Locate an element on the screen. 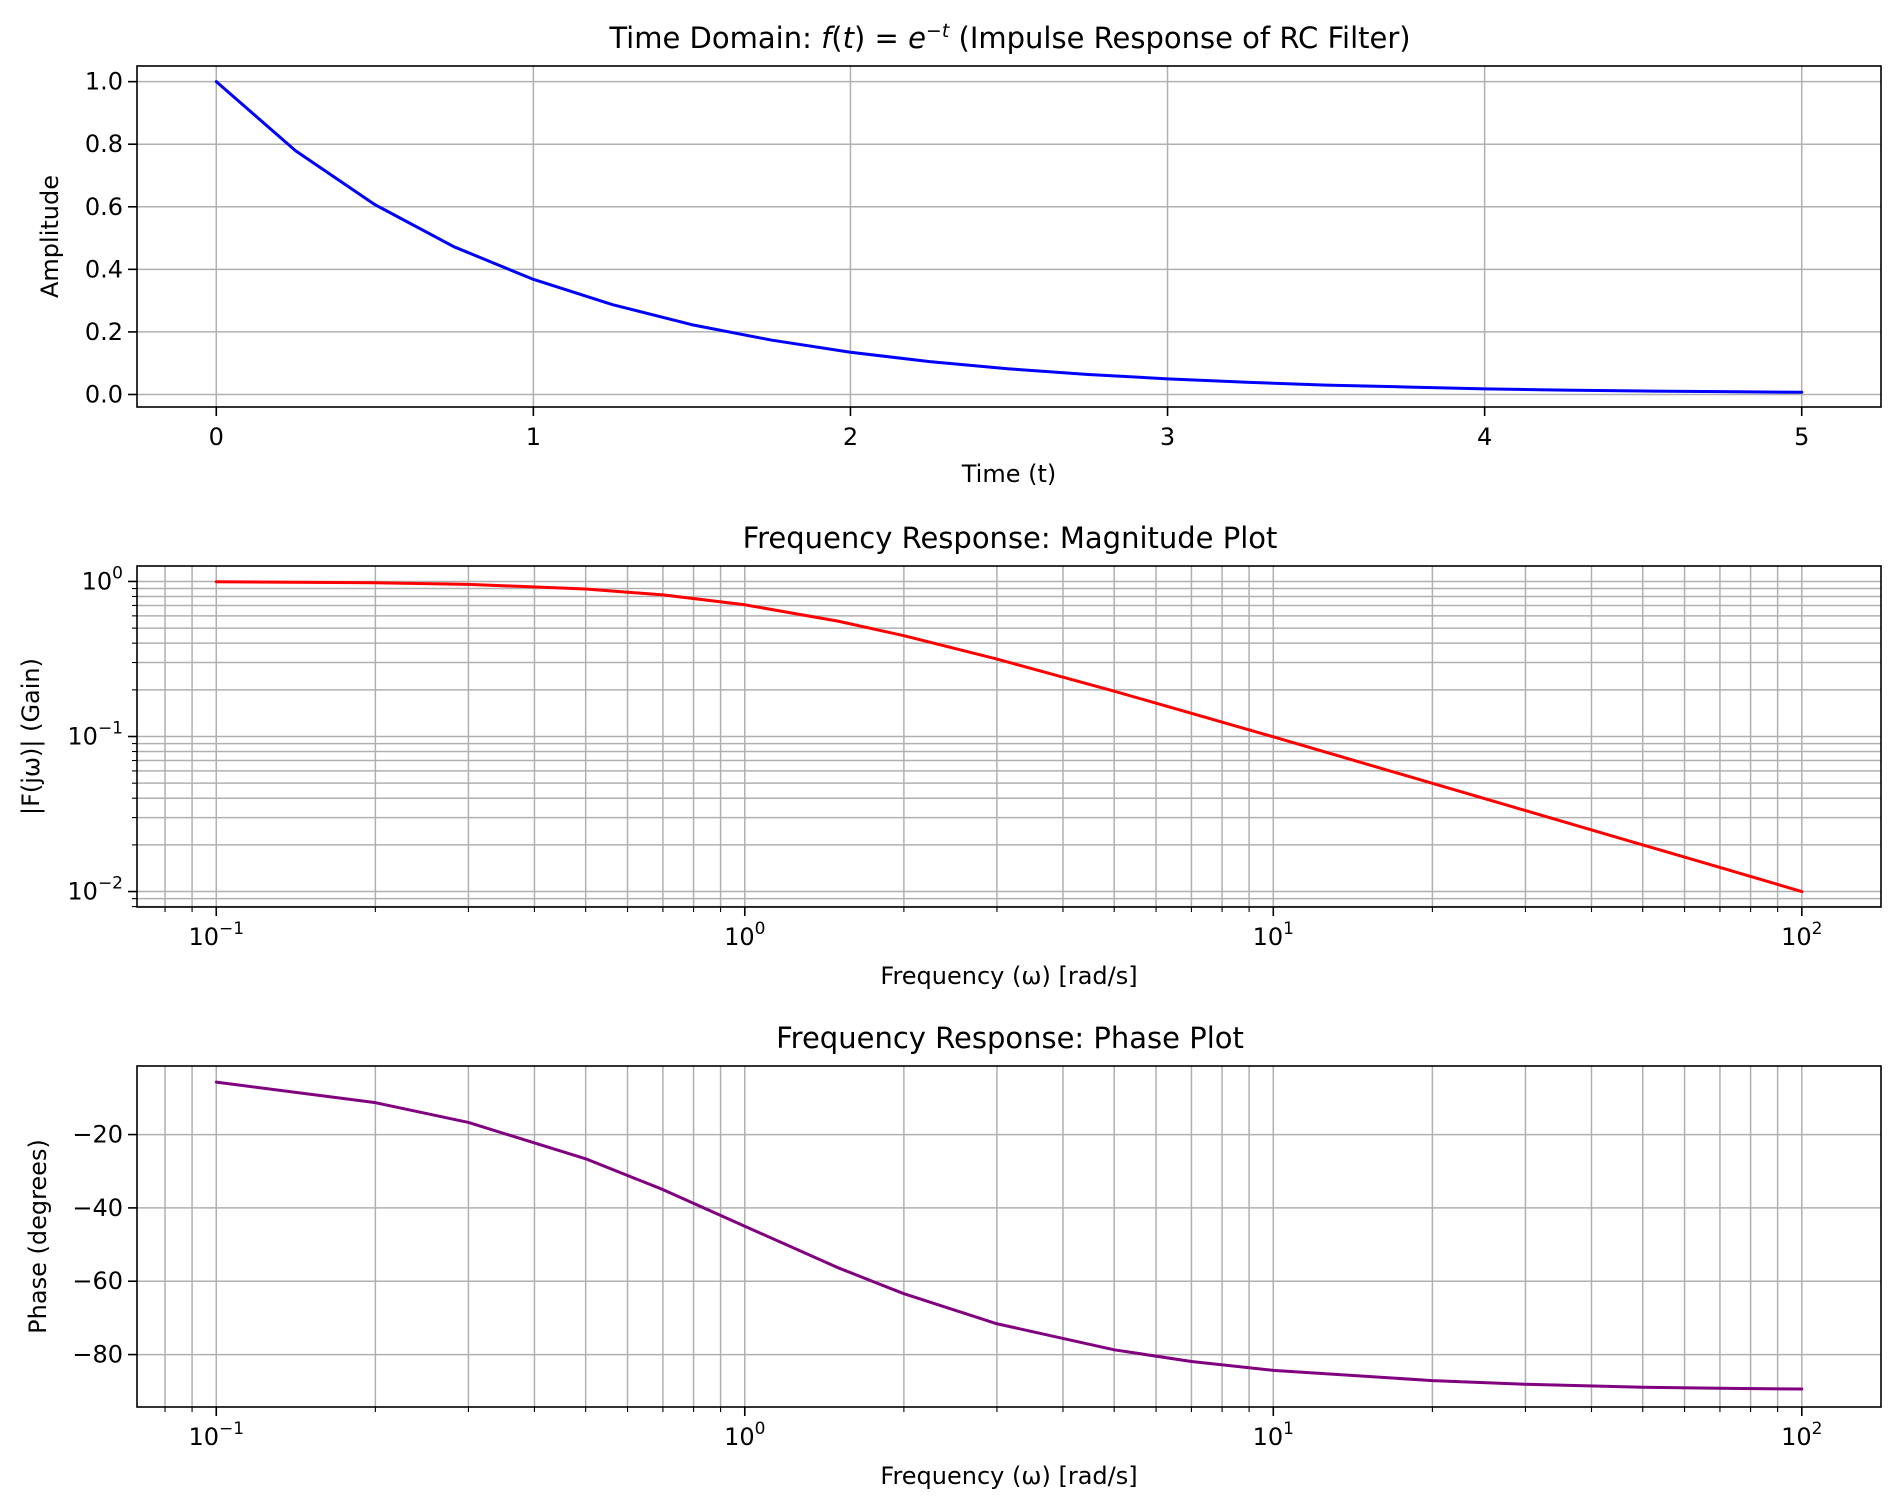  magnitude-y-tick-label: 10⁰ is located at coordinates (102, 579).